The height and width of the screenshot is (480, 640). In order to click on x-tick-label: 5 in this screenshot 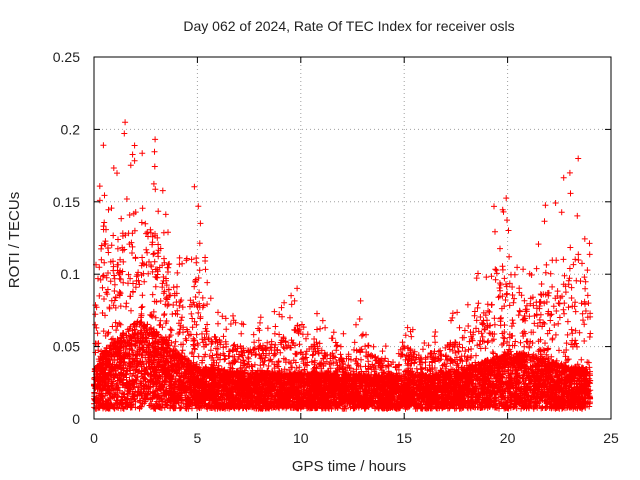, I will do `click(198, 438)`.